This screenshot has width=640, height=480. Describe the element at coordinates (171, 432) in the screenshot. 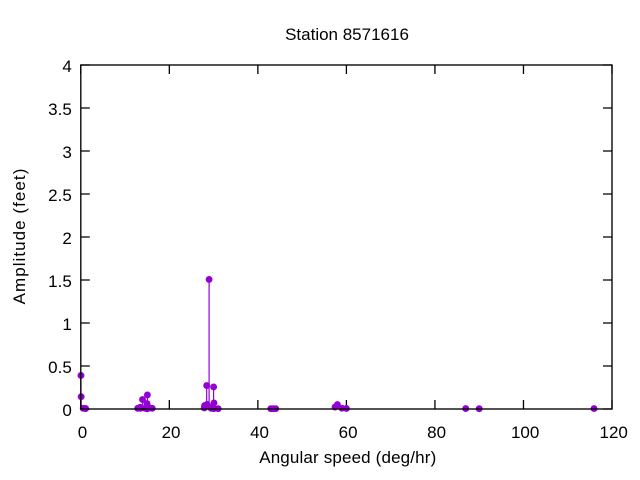

I see `svg-text: 20` at that location.